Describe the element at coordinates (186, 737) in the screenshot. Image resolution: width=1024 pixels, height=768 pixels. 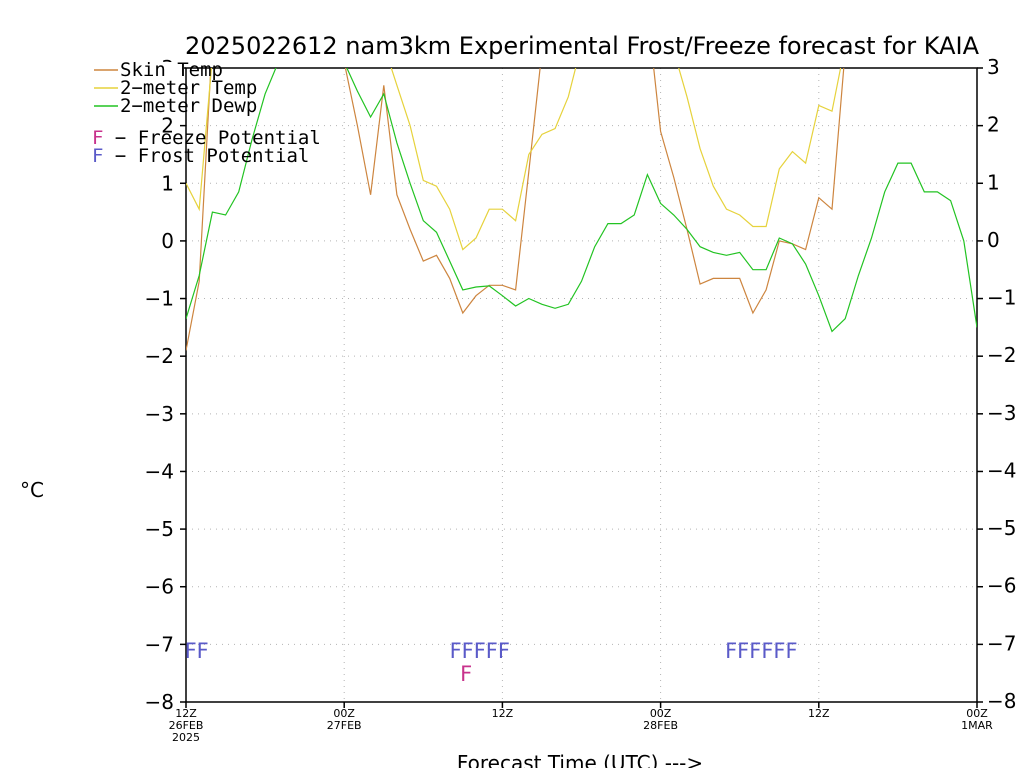
I see `x-tick-label: 2025` at that location.